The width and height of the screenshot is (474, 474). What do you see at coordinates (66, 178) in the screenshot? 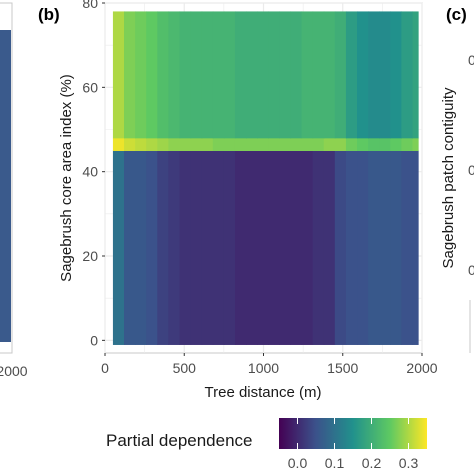
I see `panel-b-y-axis-label: Sagebrush core area index (%)` at bounding box center [66, 178].